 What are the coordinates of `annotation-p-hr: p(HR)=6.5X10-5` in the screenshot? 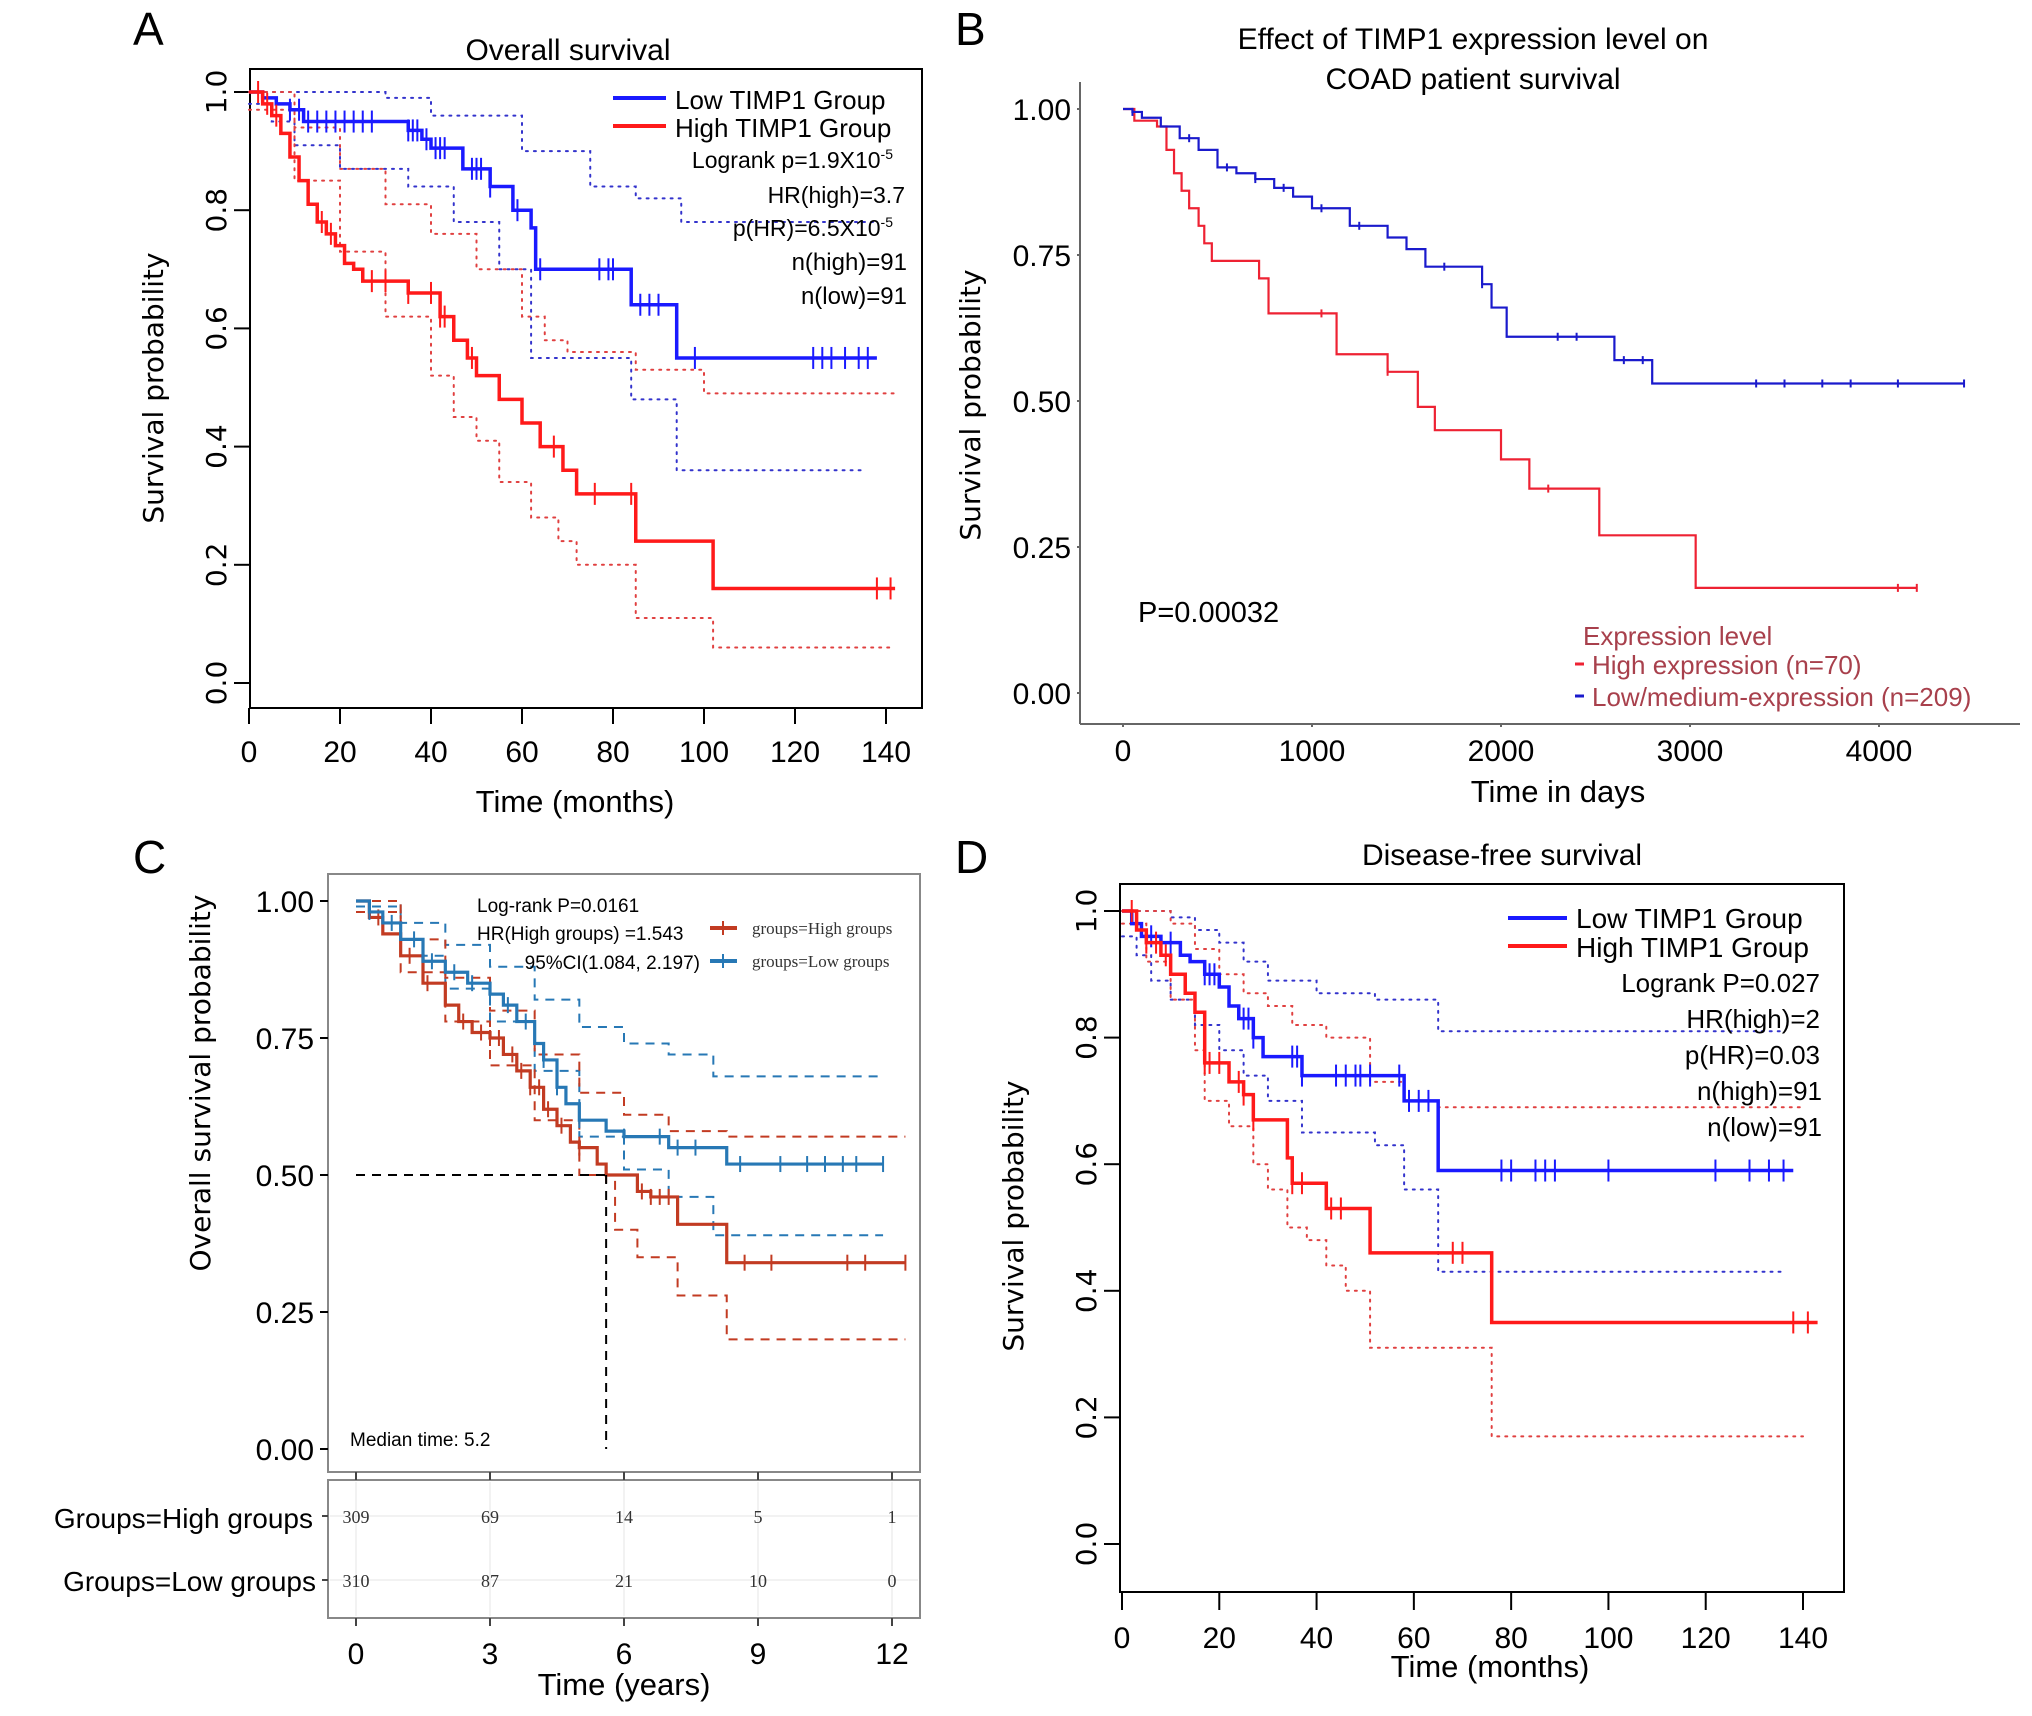 It's located at (813, 227).